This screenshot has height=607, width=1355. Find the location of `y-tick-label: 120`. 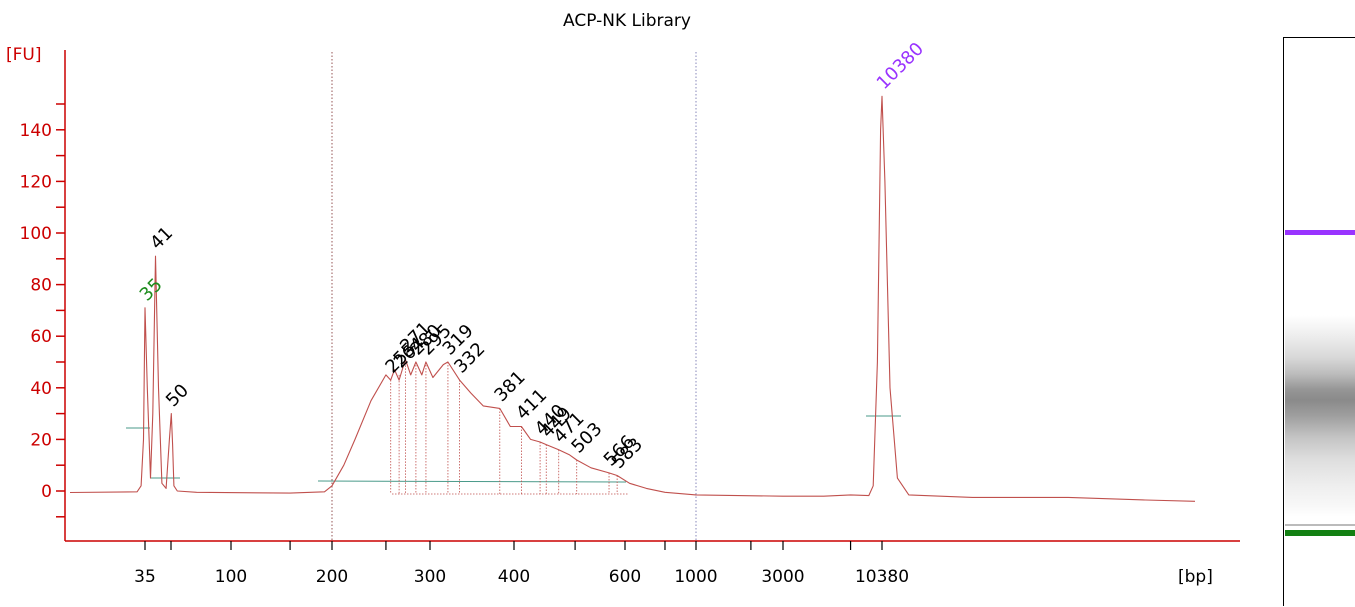

y-tick-label: 120 is located at coordinates (36, 182).